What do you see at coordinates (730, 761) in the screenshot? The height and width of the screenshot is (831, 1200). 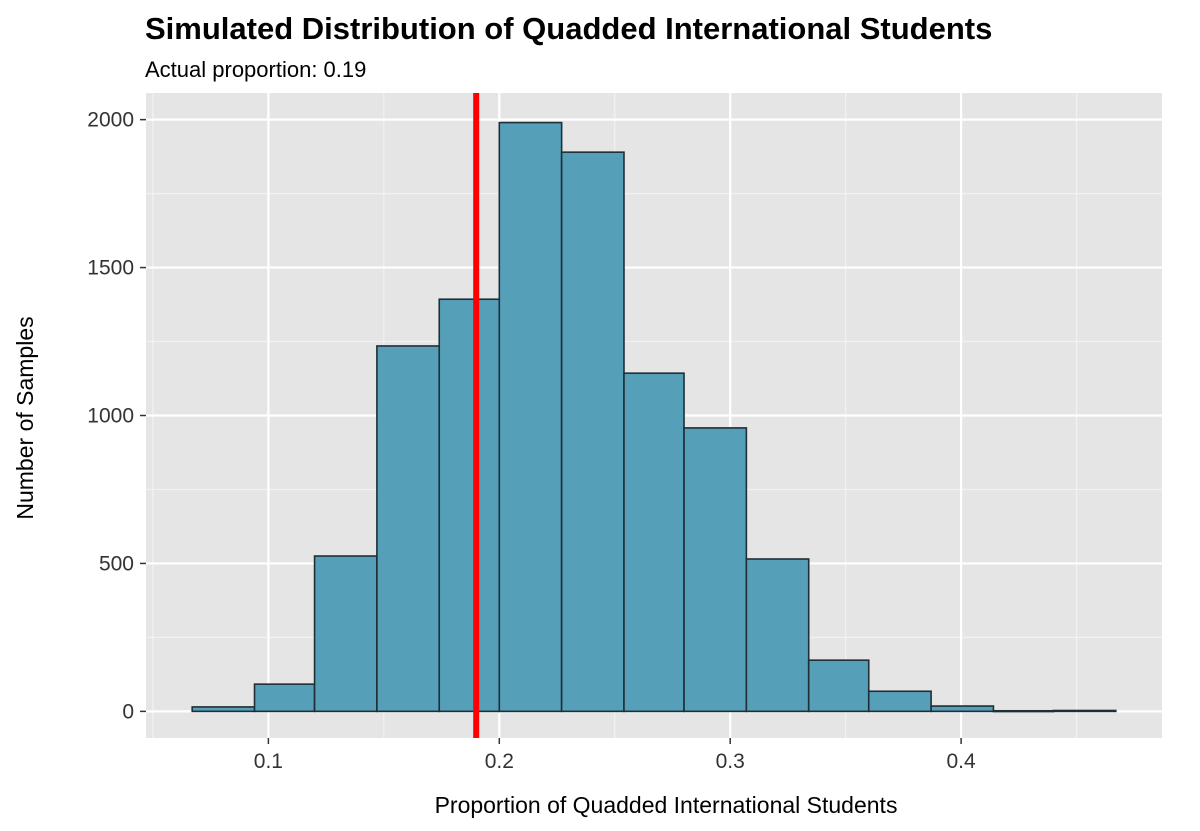 I see `x-tick-label: 0.3` at bounding box center [730, 761].